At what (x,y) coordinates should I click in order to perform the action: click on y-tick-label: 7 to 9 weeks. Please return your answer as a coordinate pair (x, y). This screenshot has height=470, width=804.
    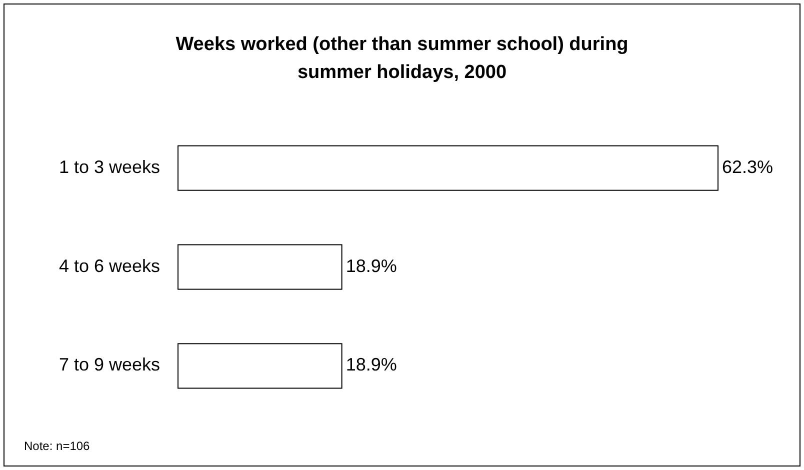
    Looking at the image, I should click on (109, 364).